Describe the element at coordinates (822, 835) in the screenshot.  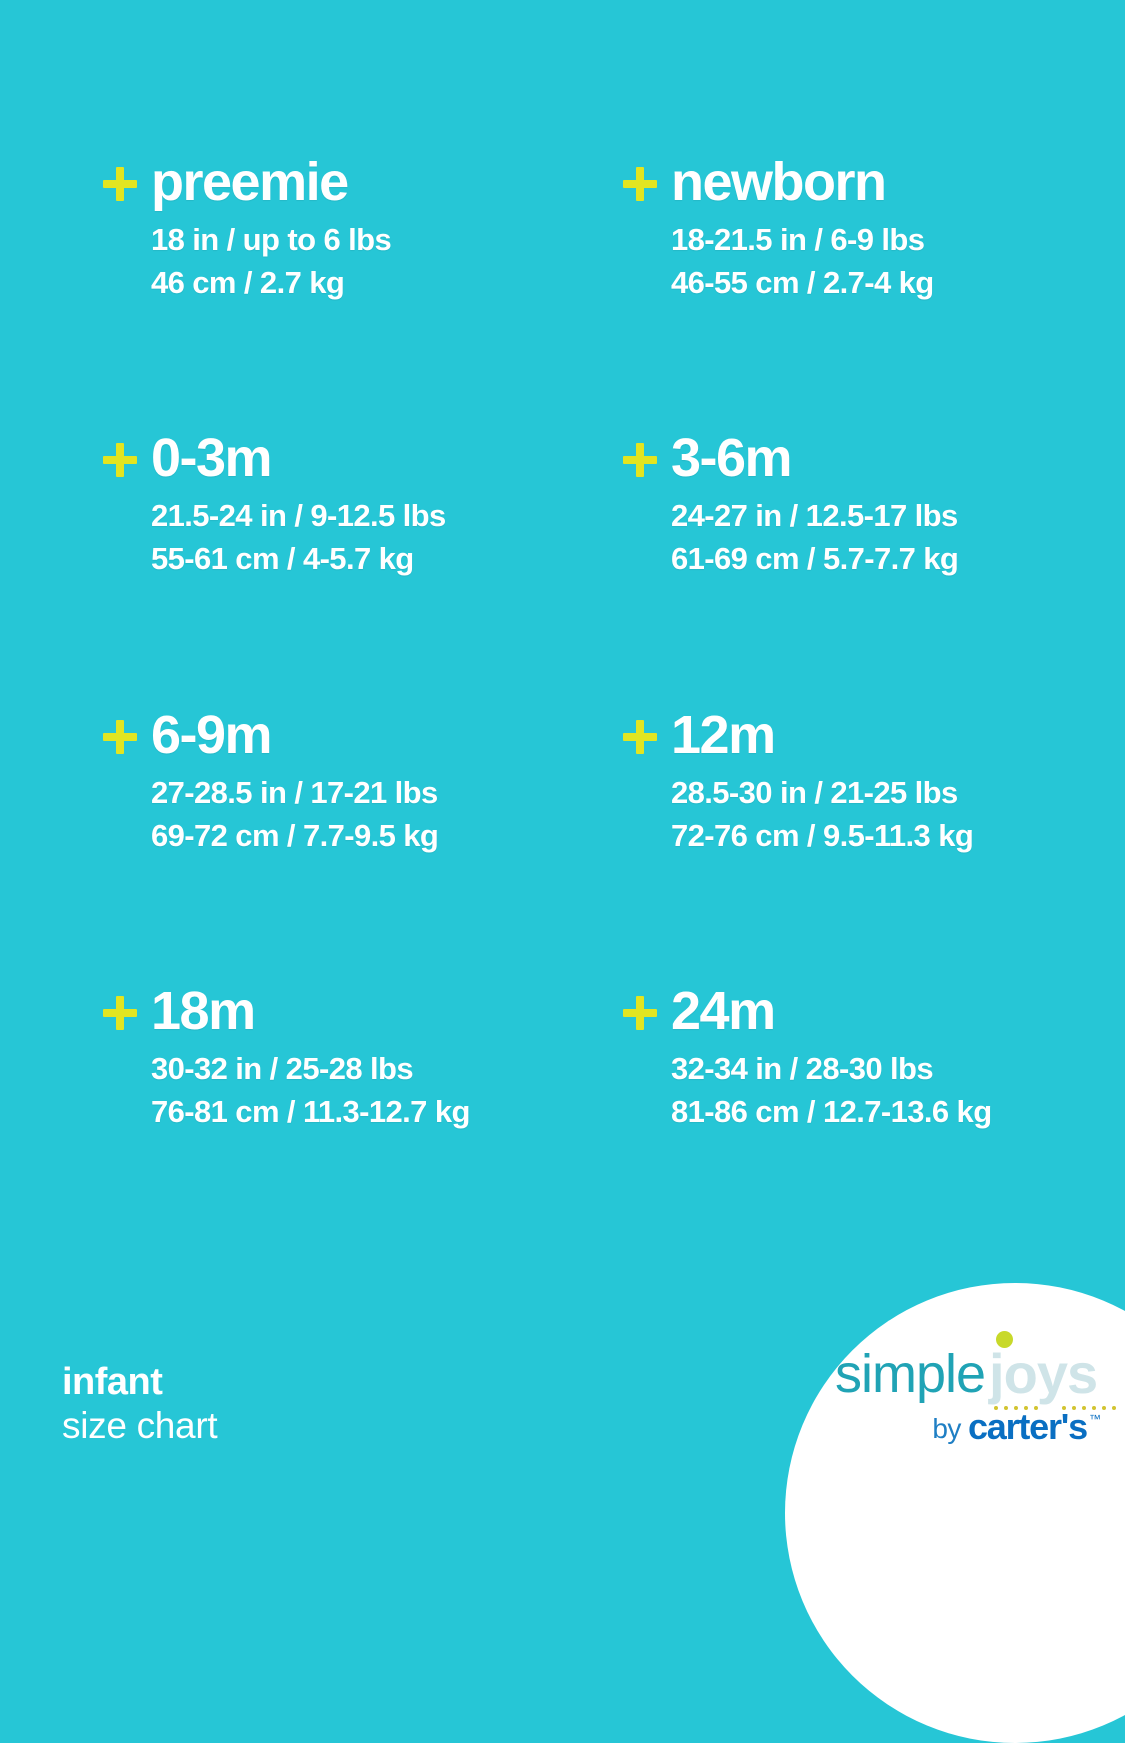
I see `size-line-metric: 72-76 cm / 9.5-11.3 kg` at that location.